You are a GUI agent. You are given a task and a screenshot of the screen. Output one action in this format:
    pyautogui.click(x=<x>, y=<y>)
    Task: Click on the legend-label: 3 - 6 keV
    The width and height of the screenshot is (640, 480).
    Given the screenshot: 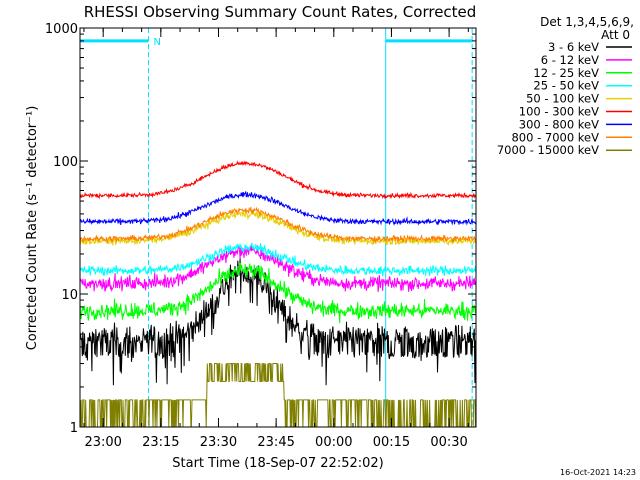 What is the action you would take?
    pyautogui.click(x=573, y=47)
    